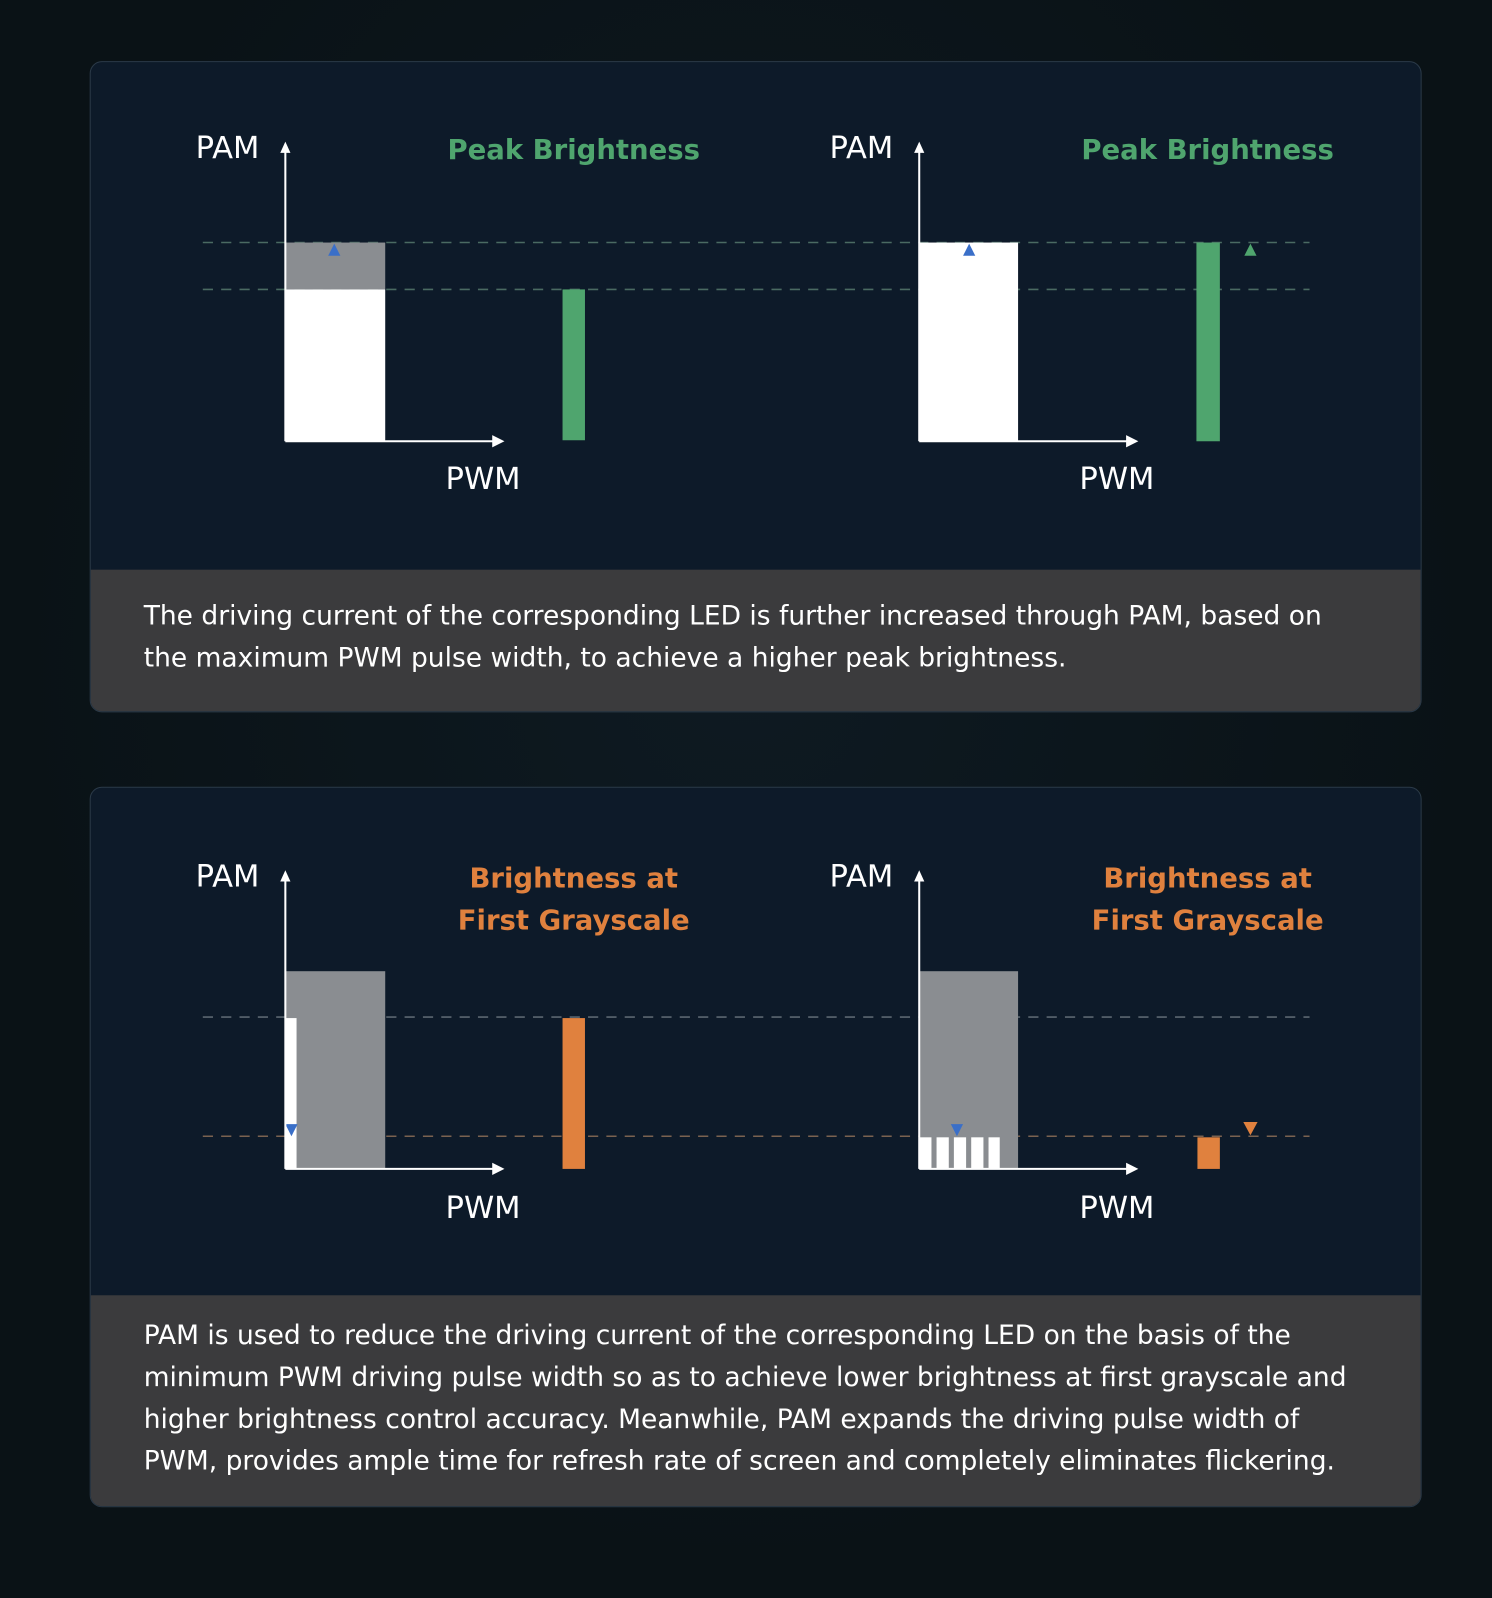  Describe the element at coordinates (1250, 249) in the screenshot. I see `brightness-up-arrow-head` at that location.